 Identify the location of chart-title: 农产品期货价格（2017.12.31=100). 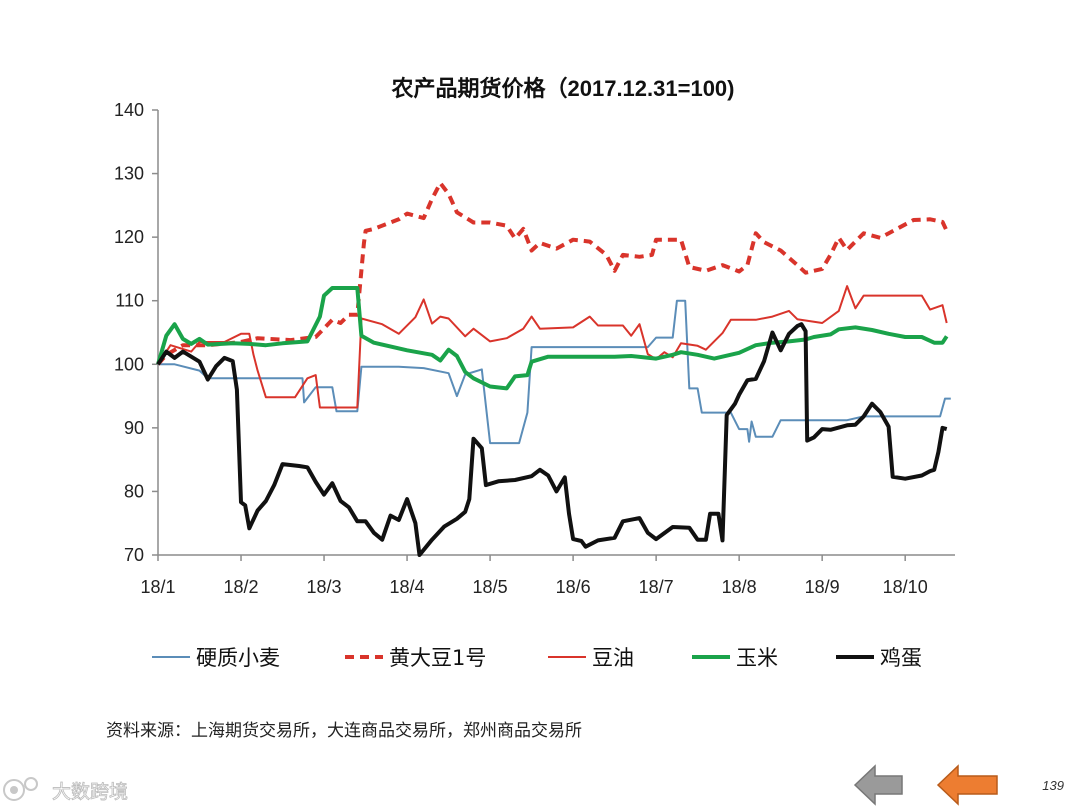
(563, 88).